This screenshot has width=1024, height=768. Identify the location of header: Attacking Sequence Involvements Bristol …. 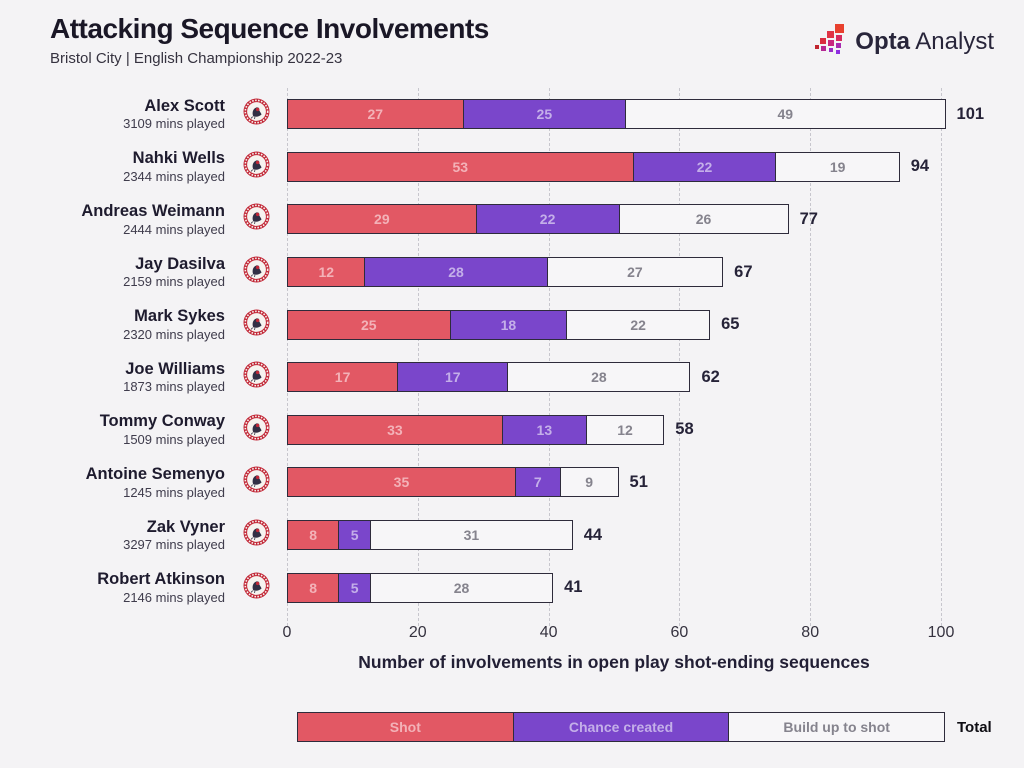
(269, 40).